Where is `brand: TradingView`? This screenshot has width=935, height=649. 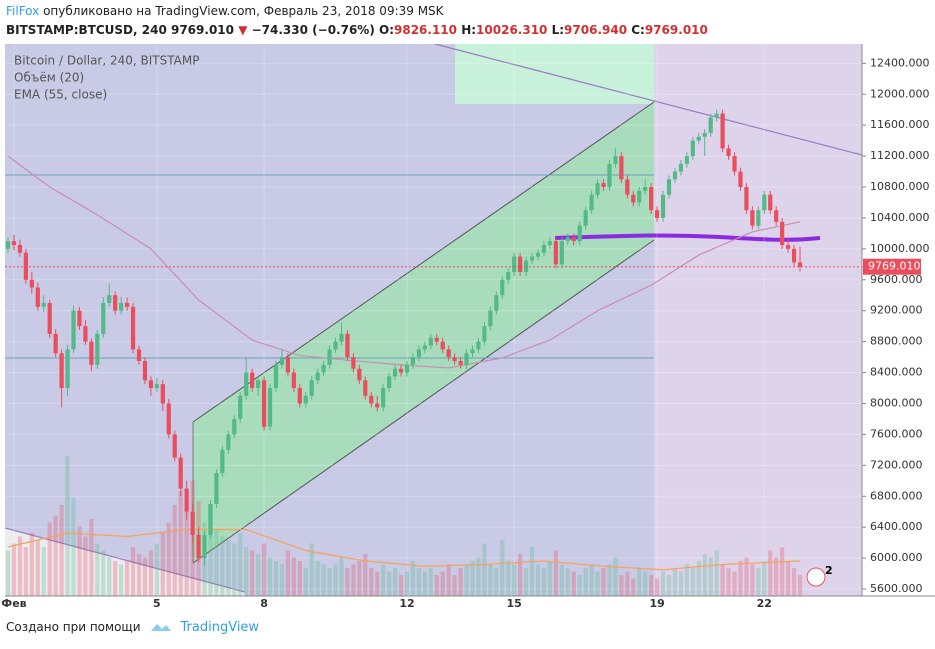
brand: TradingView is located at coordinates (220, 627).